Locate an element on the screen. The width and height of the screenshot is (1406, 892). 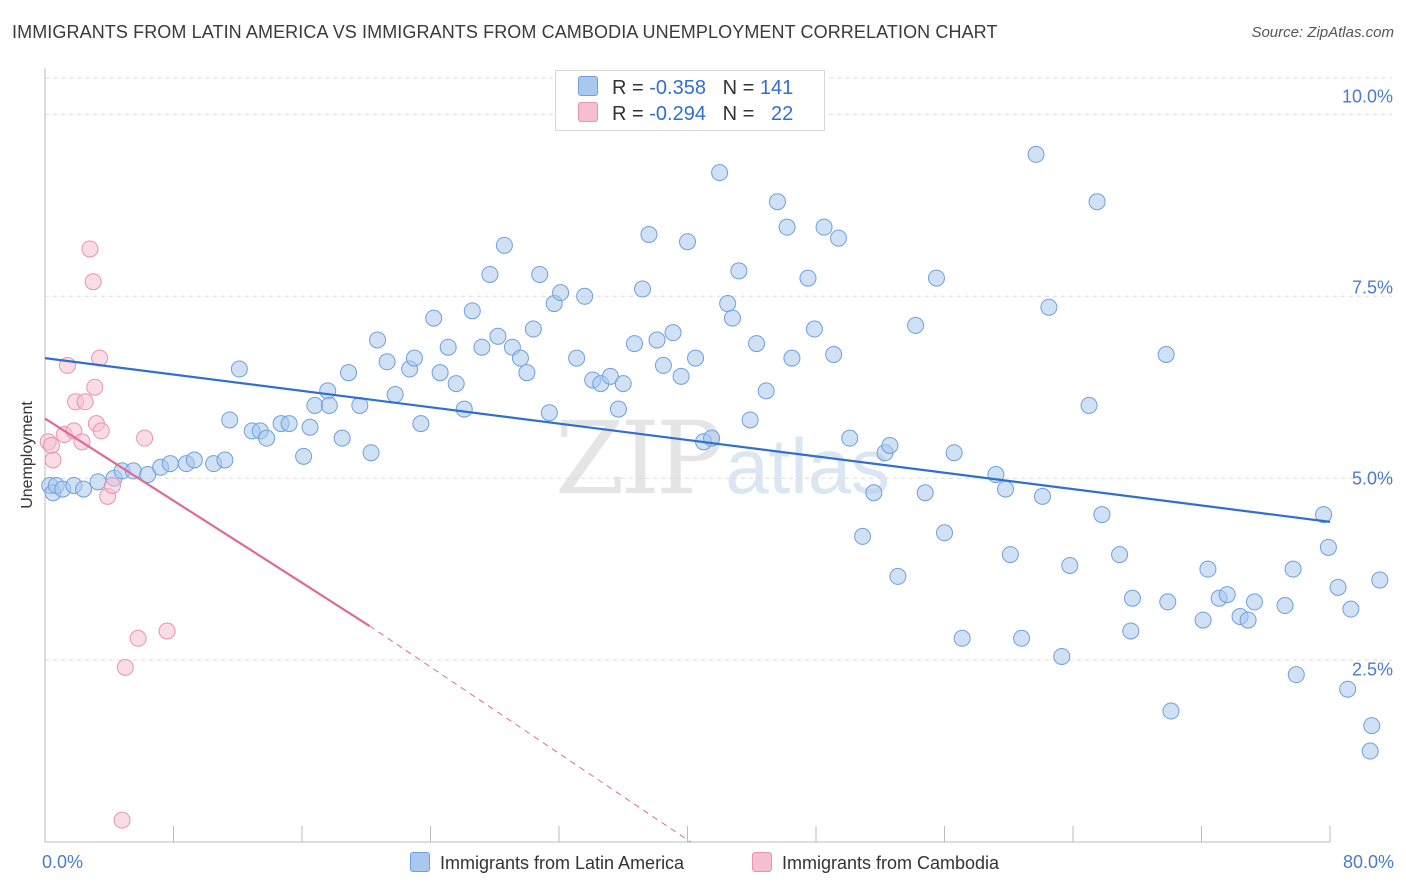
legend-swatch-pink is located at coordinates (588, 112).